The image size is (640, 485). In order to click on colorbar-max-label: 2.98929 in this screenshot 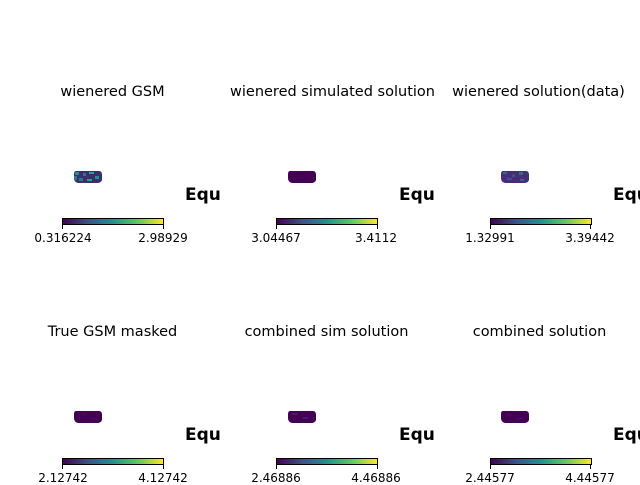, I will do `click(163, 238)`.